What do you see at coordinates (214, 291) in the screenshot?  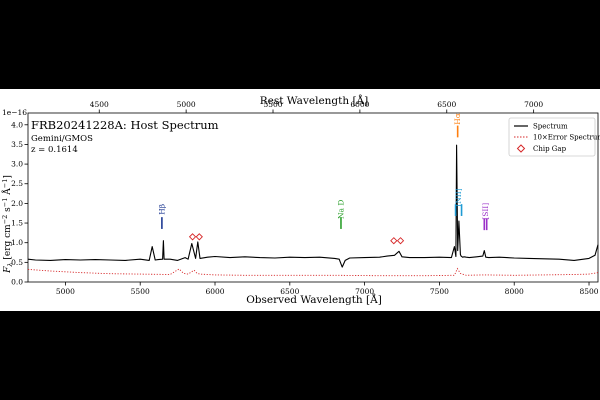 I see `x-tick-label: 6000` at bounding box center [214, 291].